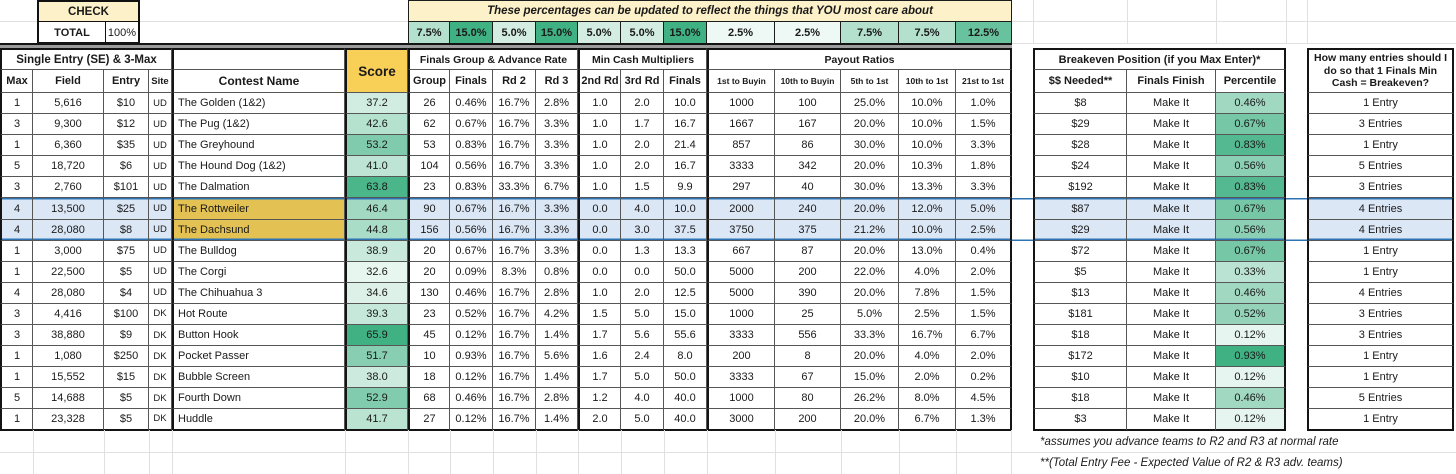  Describe the element at coordinates (429, 314) in the screenshot. I see `cell-group: 23` at that location.